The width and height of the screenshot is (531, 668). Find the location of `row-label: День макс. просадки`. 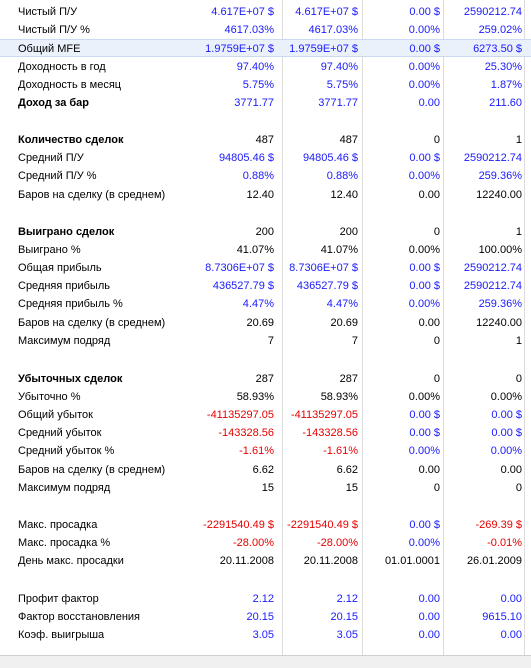

row-label: День макс. просадки is located at coordinates (71, 561).